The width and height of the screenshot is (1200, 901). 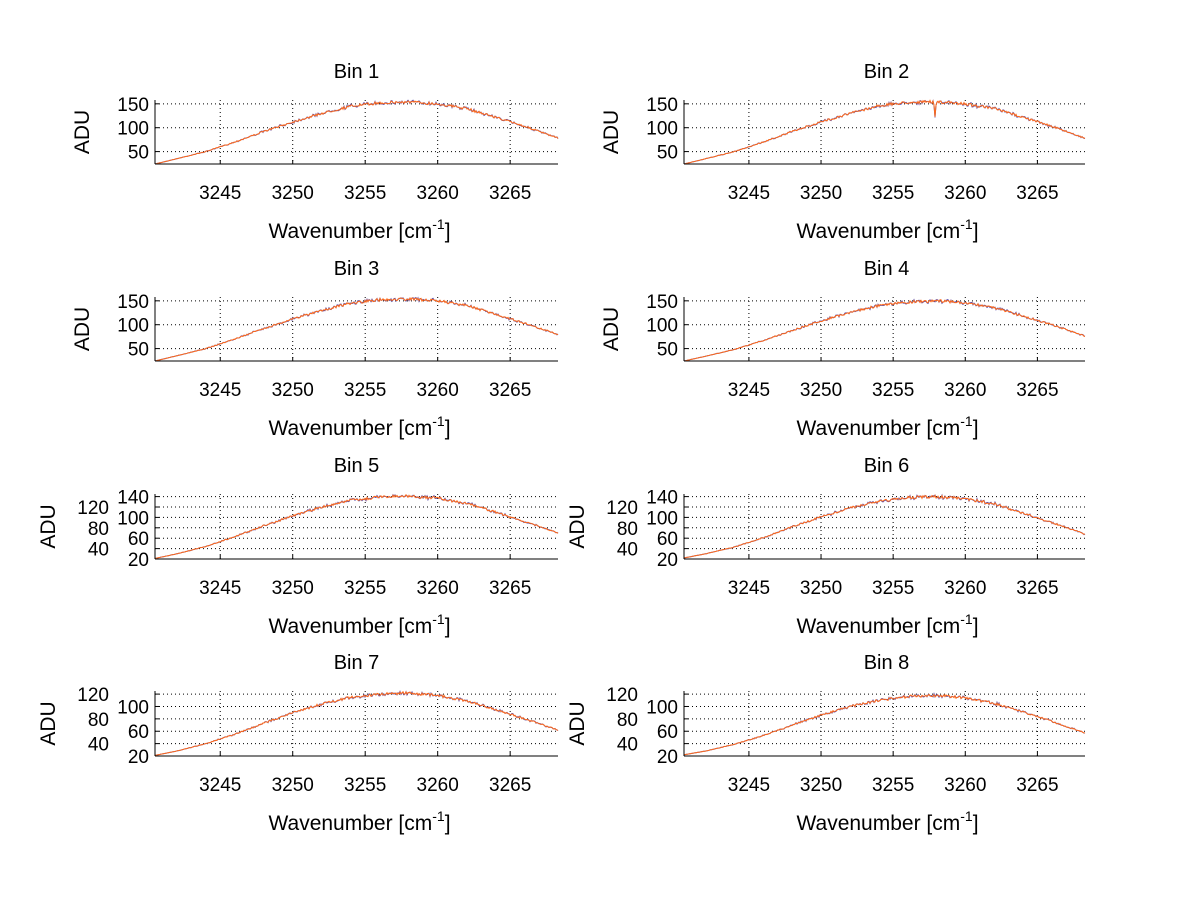 I want to click on subplot-title: Bin 7, so click(x=357, y=663).